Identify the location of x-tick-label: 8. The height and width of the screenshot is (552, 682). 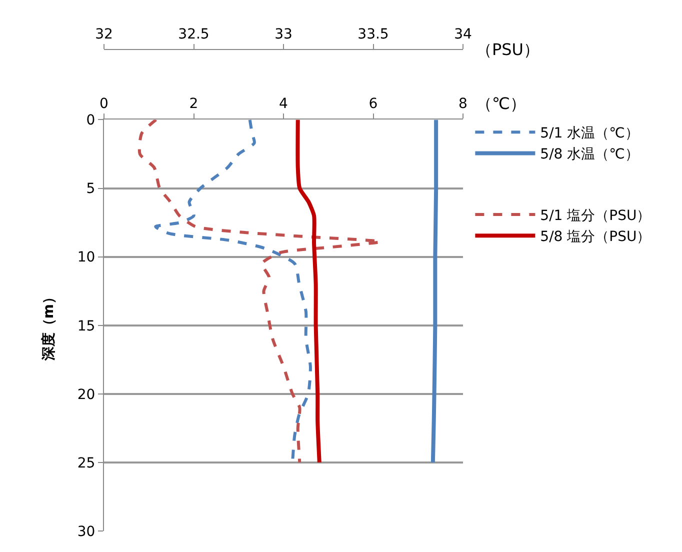
(463, 104).